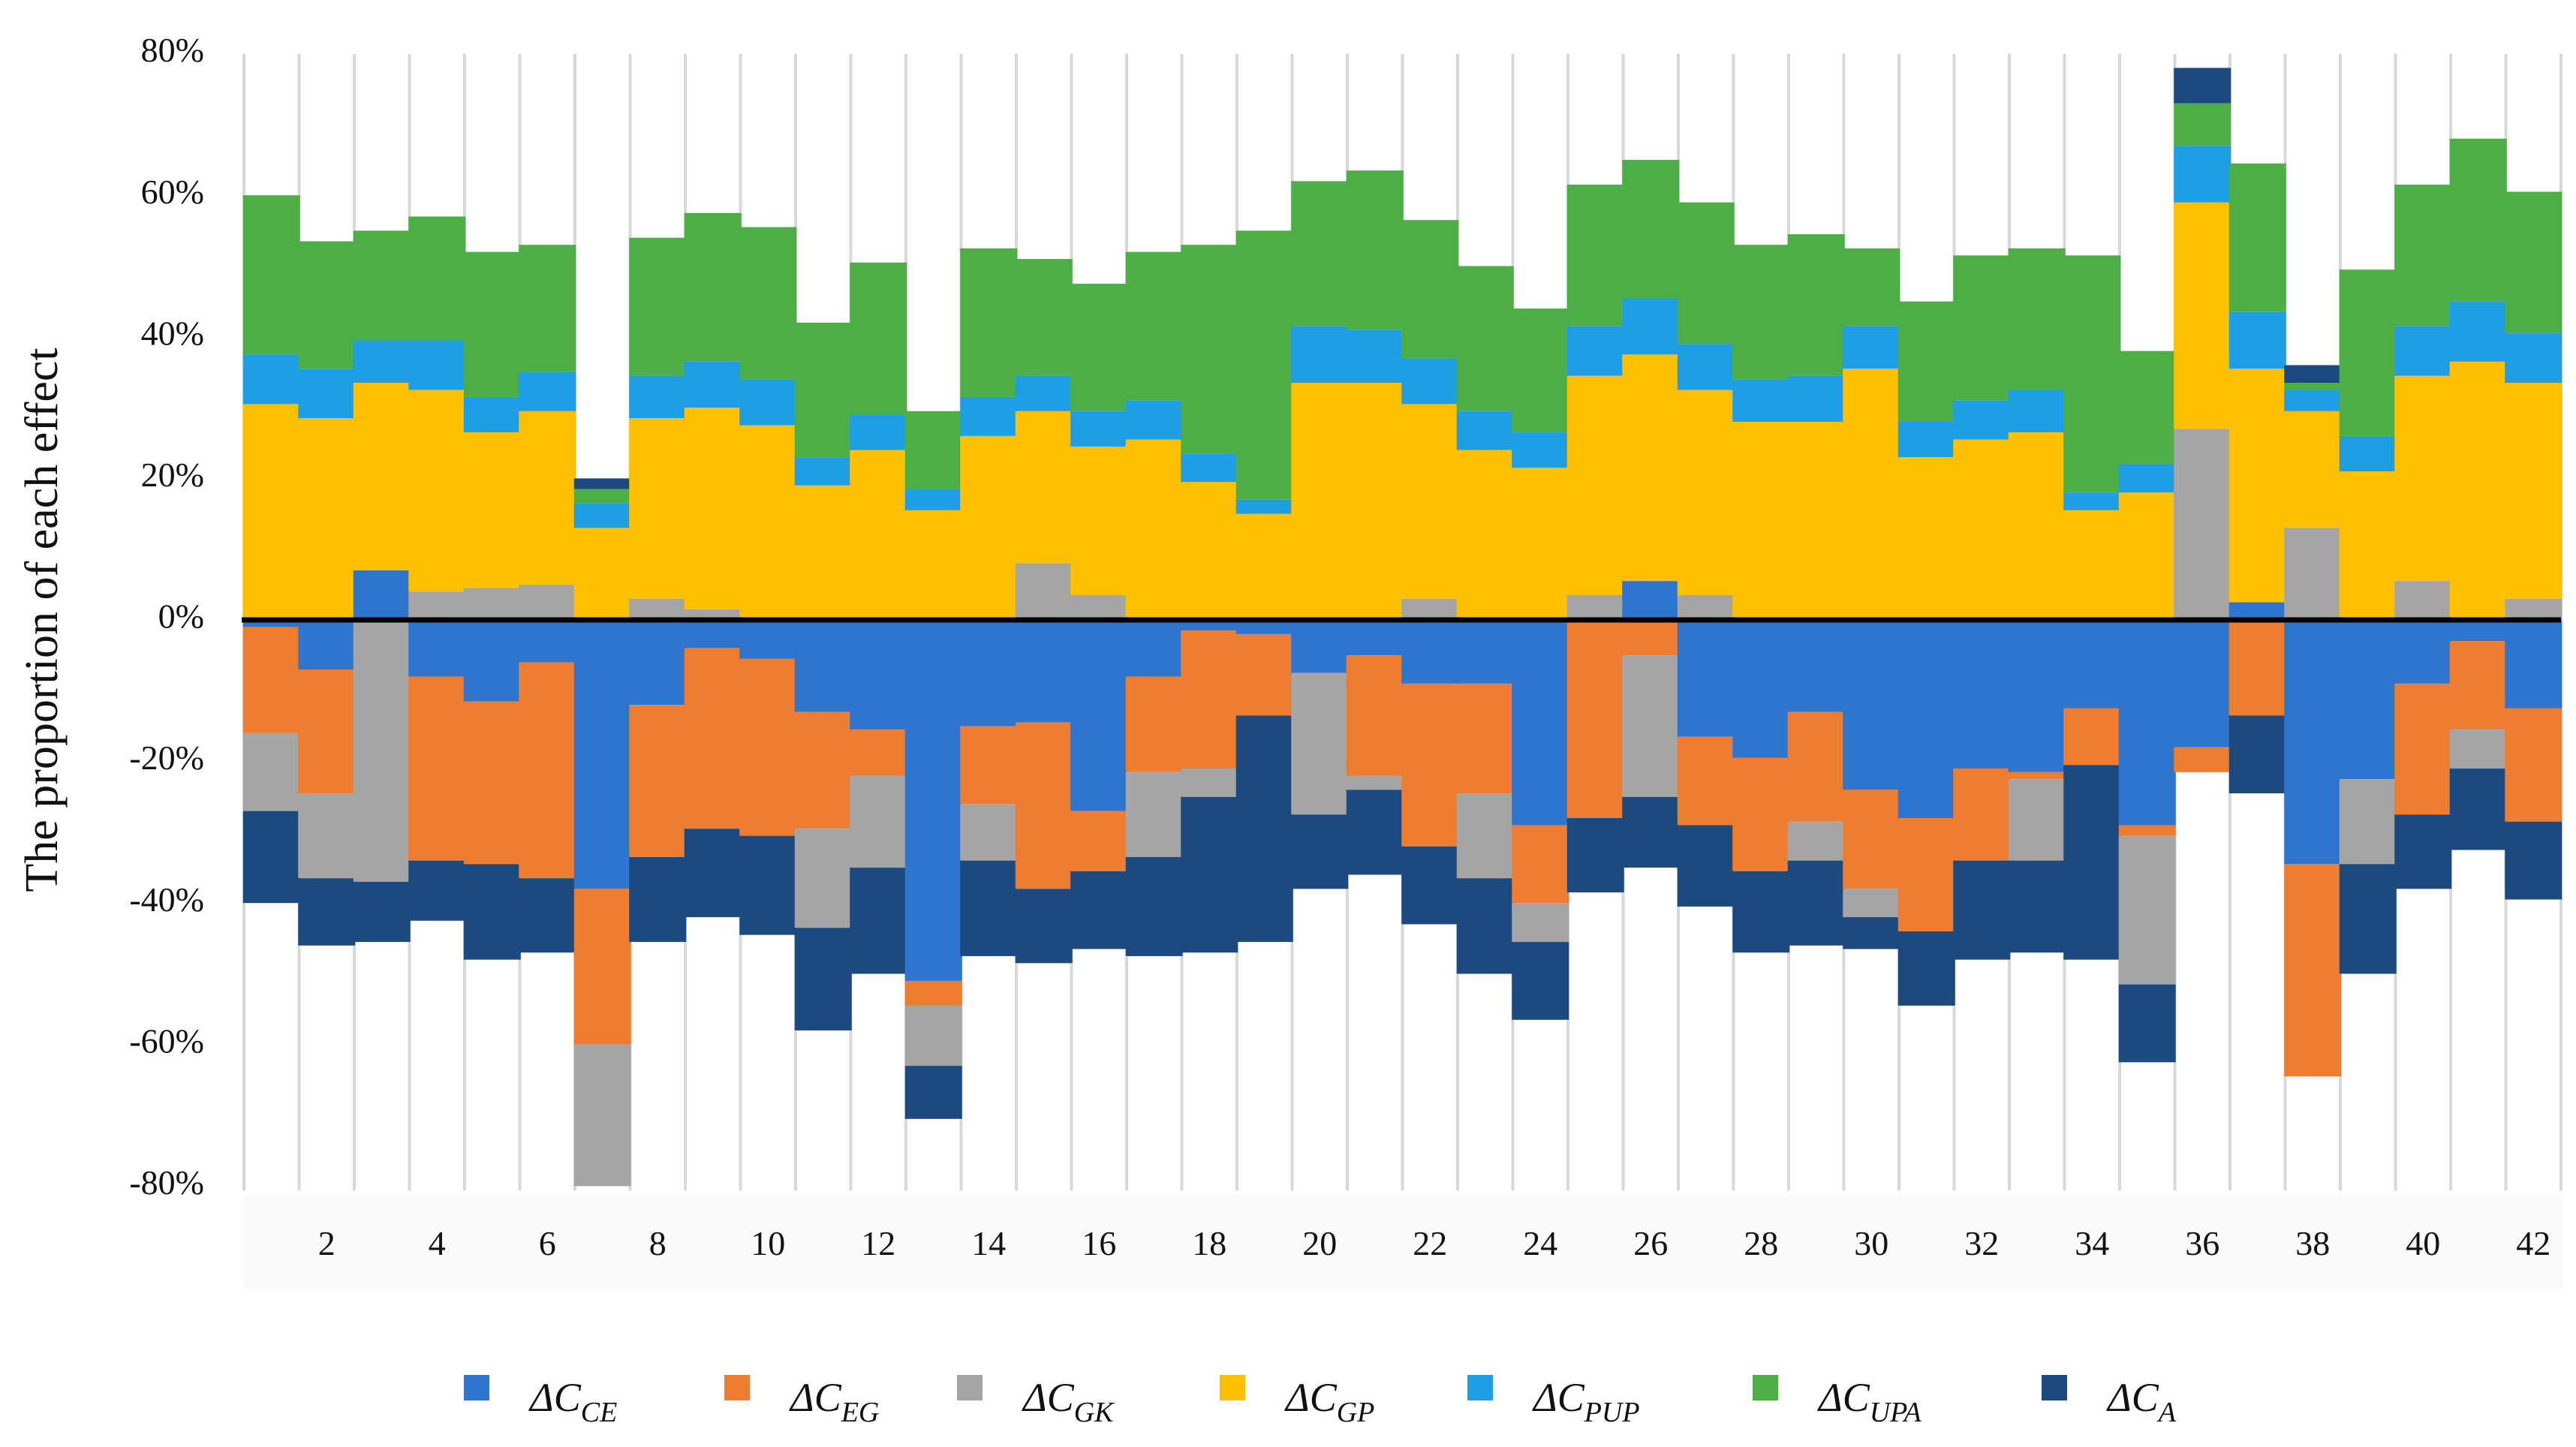  What do you see at coordinates (172, 475) in the screenshot?
I see `y-tick-label: 20%` at bounding box center [172, 475].